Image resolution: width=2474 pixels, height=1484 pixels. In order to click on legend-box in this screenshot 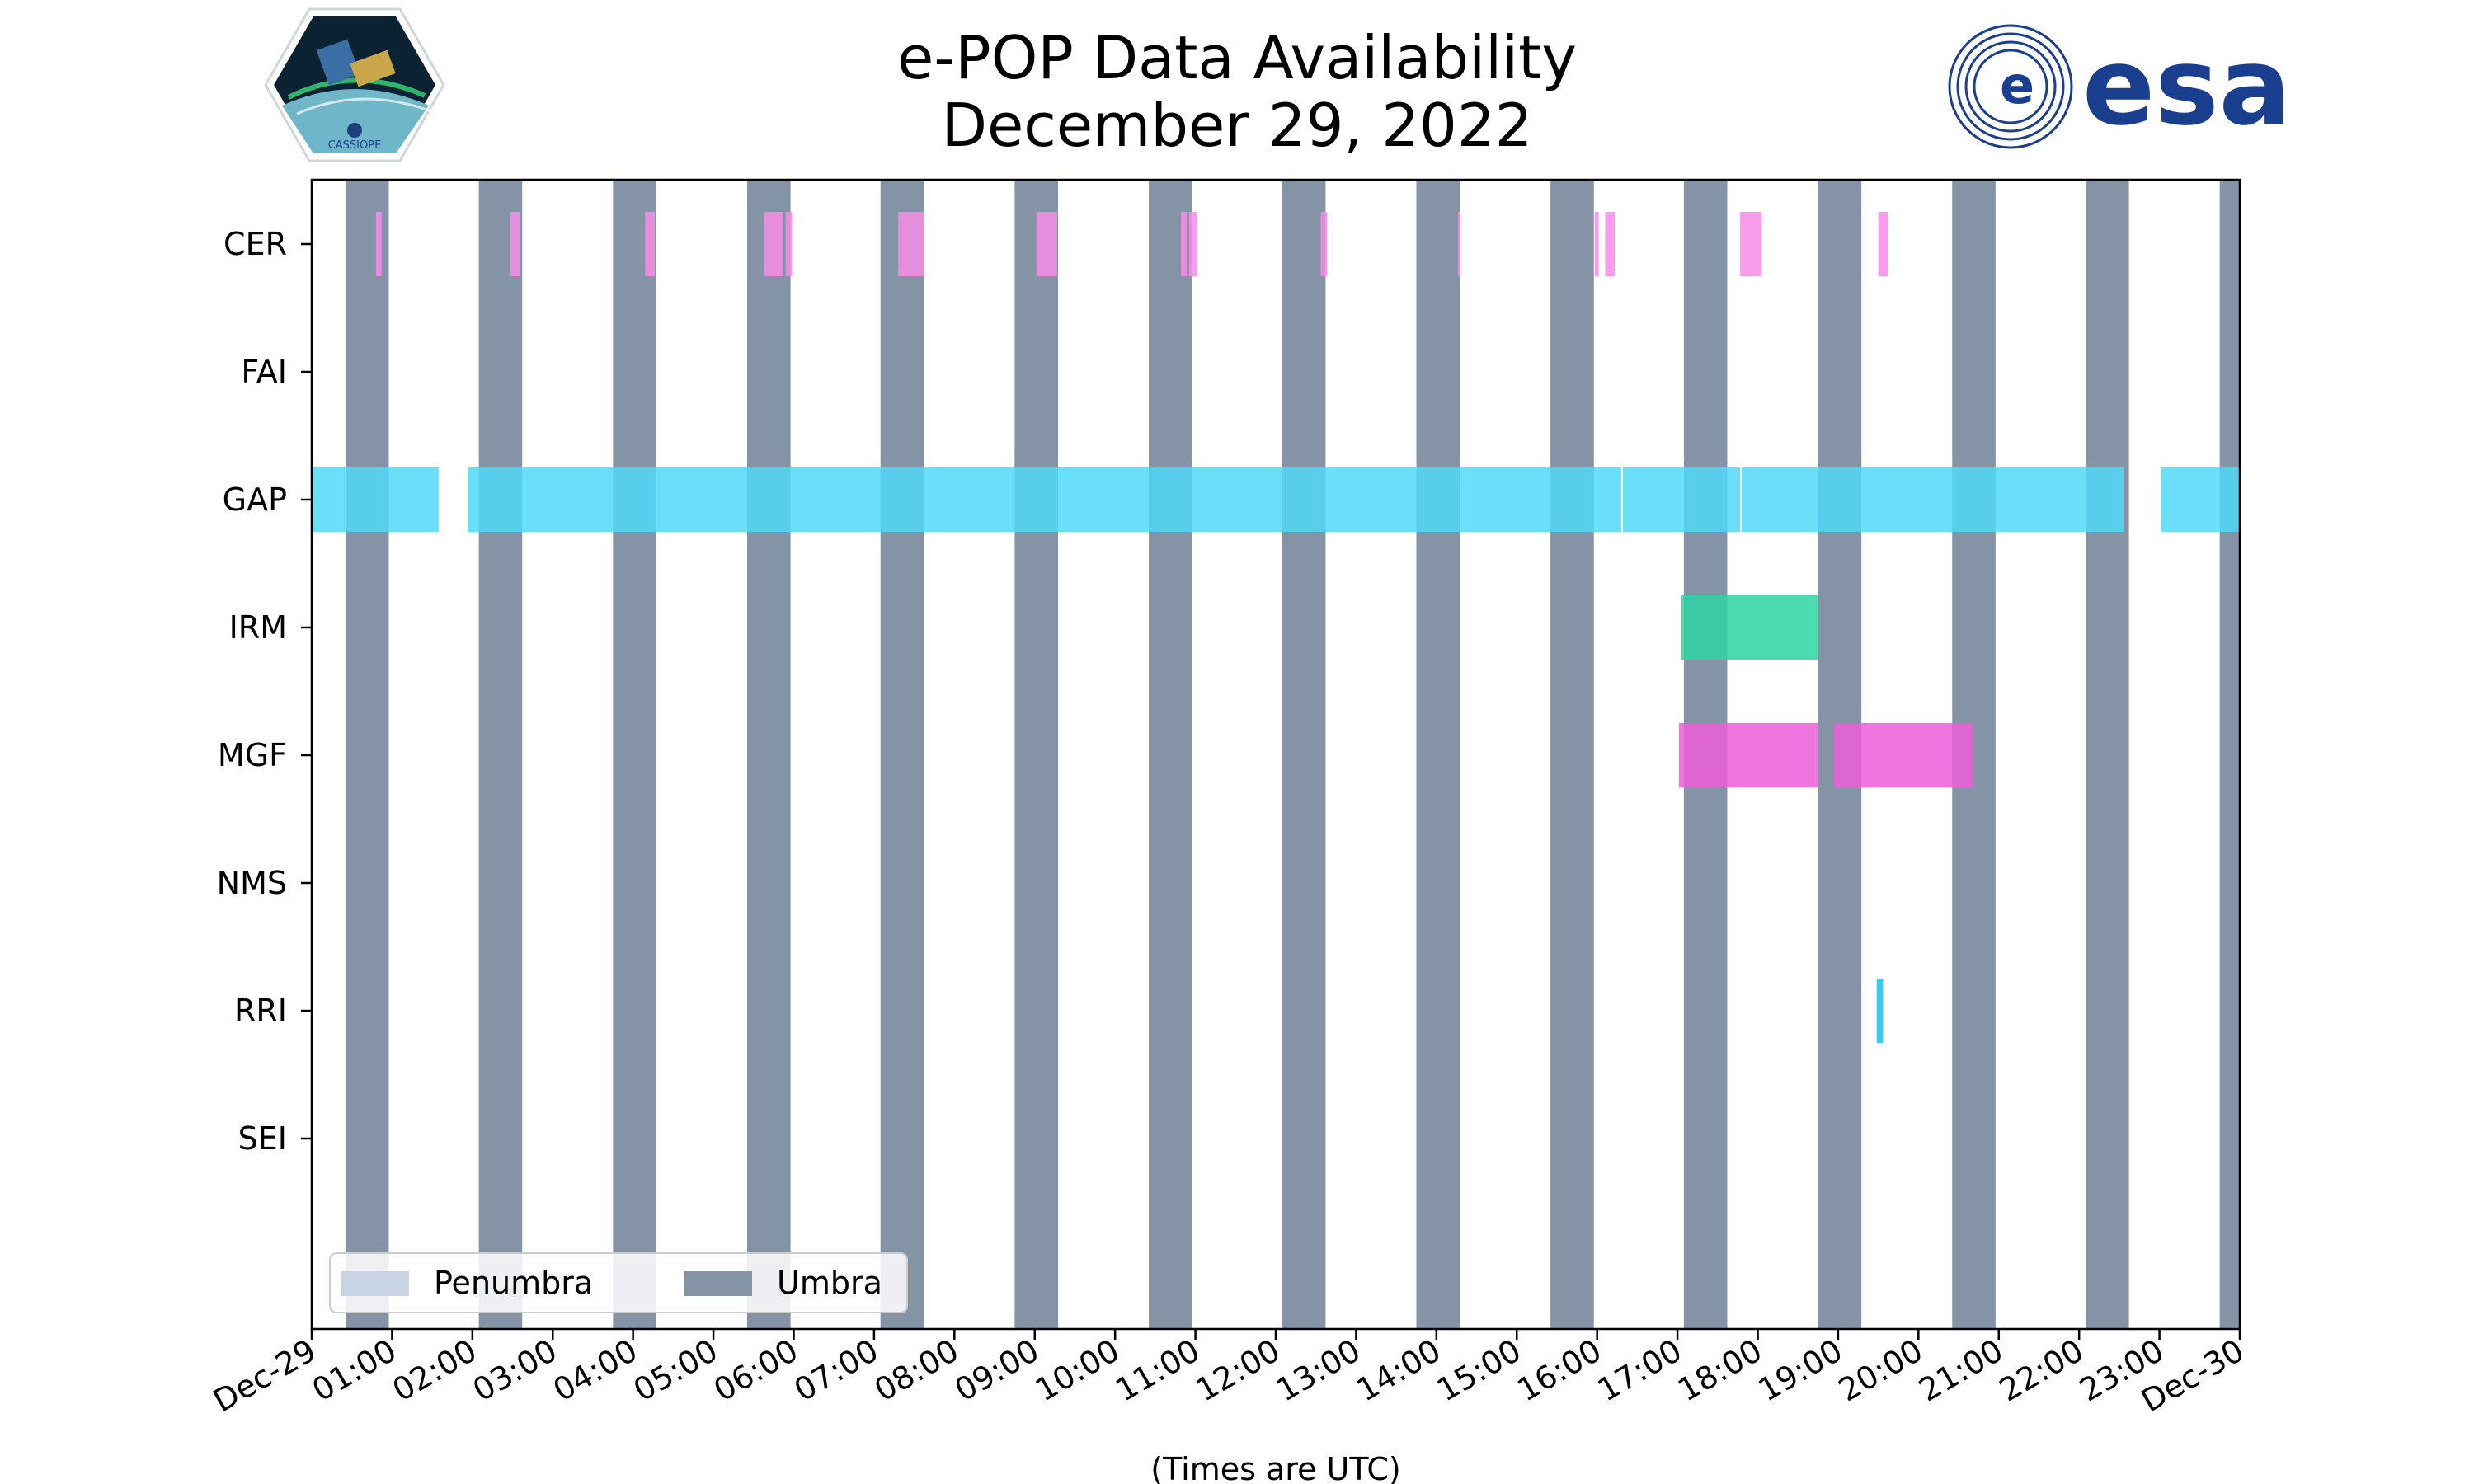, I will do `click(618, 1282)`.